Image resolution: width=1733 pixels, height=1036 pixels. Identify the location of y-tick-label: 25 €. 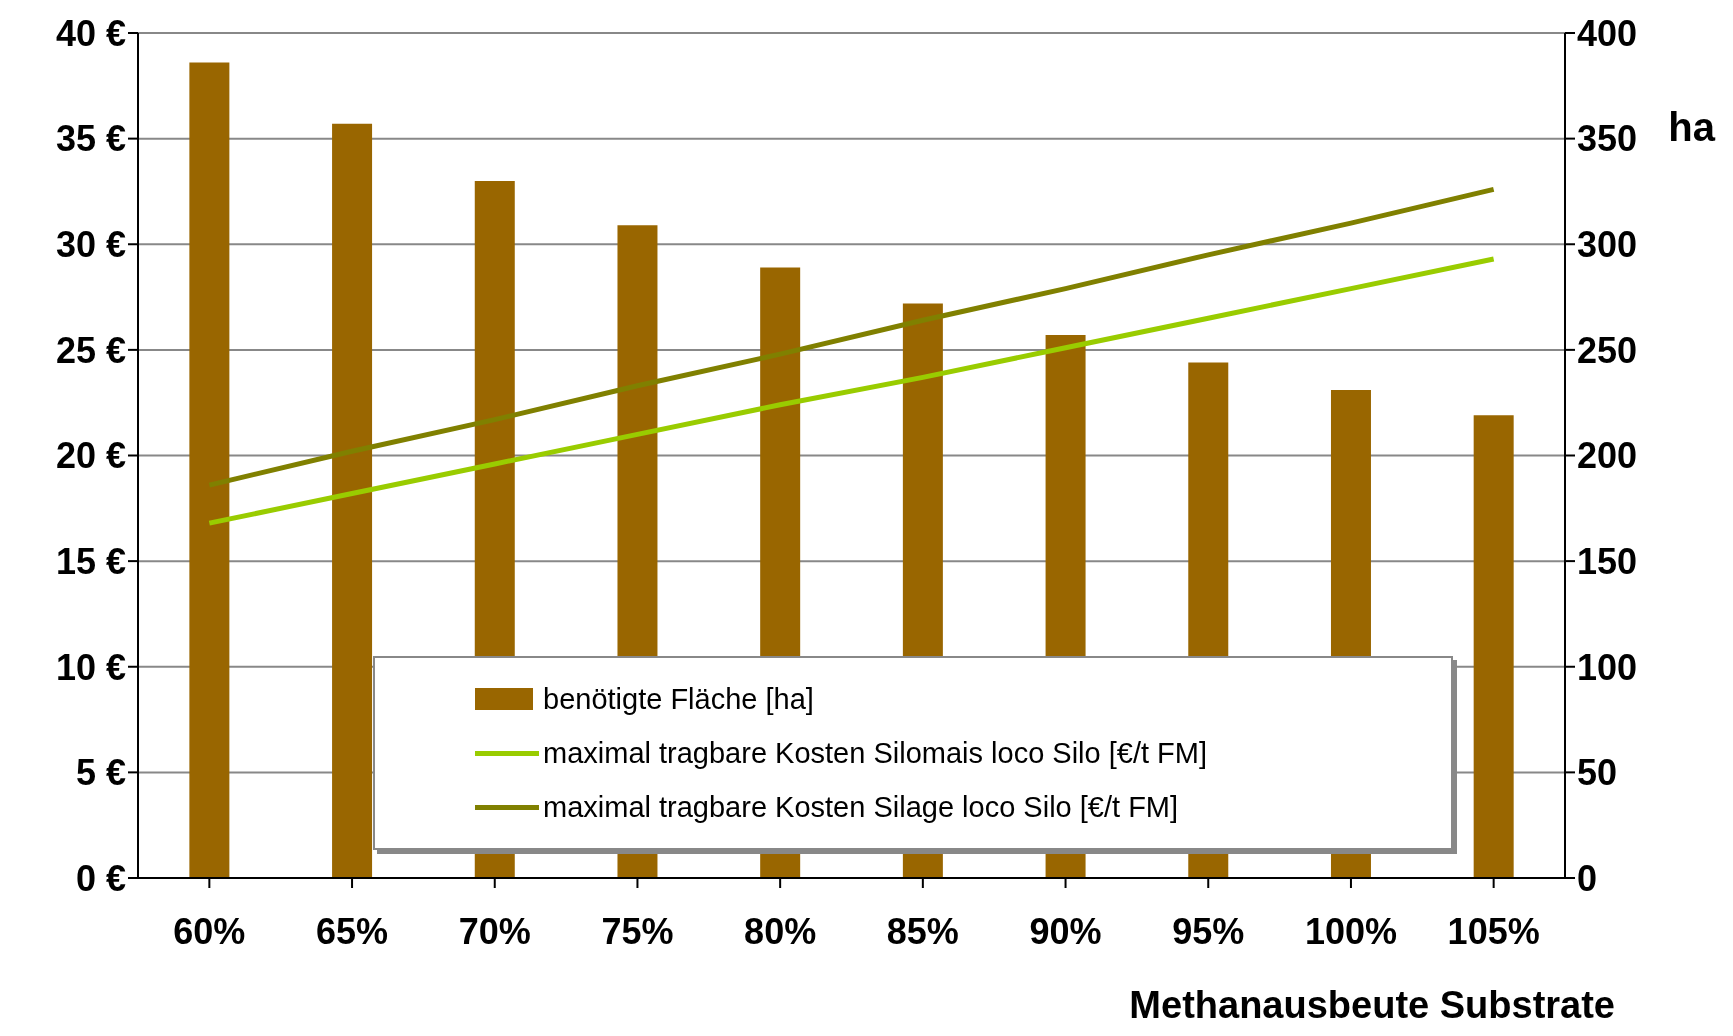
(90, 350).